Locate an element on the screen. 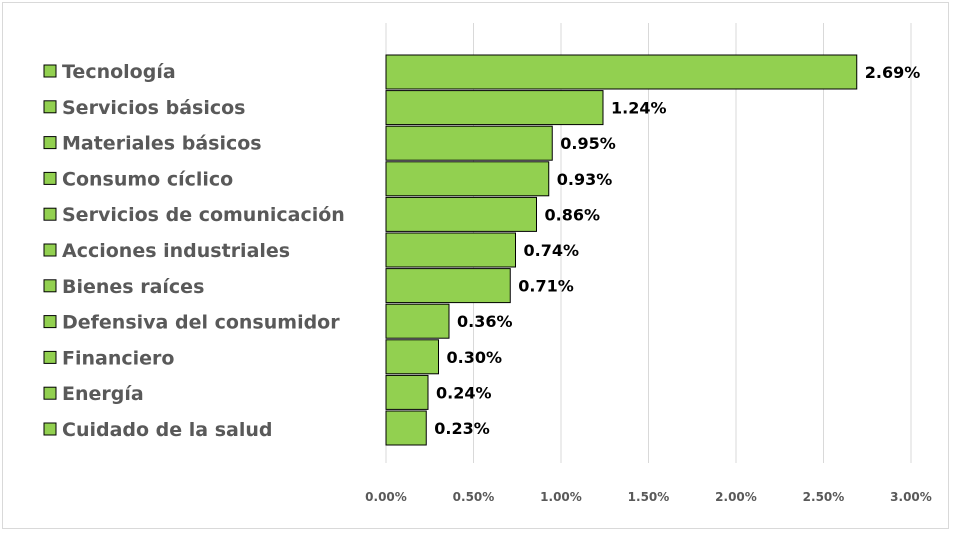 The width and height of the screenshot is (953, 533). data-label: 0.93% is located at coordinates (585, 179).